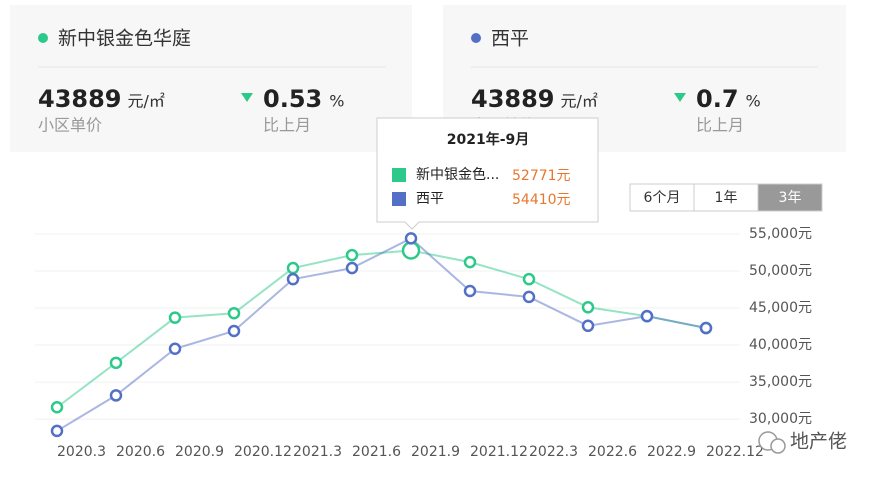 The image size is (882, 481). I want to click on price-caption: 小区单价, so click(70, 125).